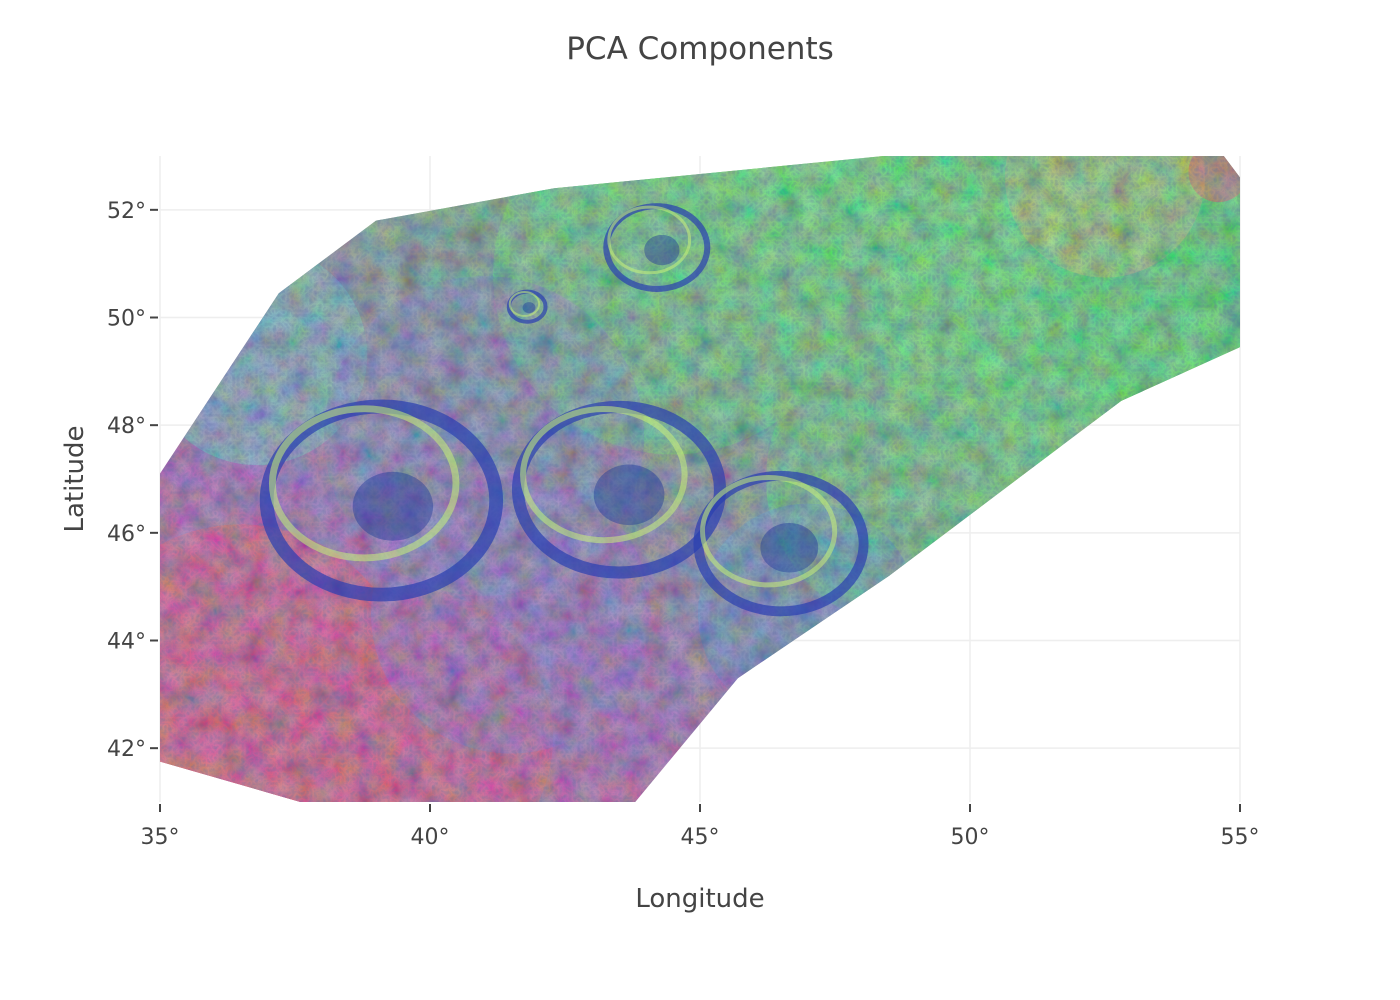 Image resolution: width=1400 pixels, height=1000 pixels. What do you see at coordinates (126, 211) in the screenshot?
I see `y-tick-label: 52°` at bounding box center [126, 211].